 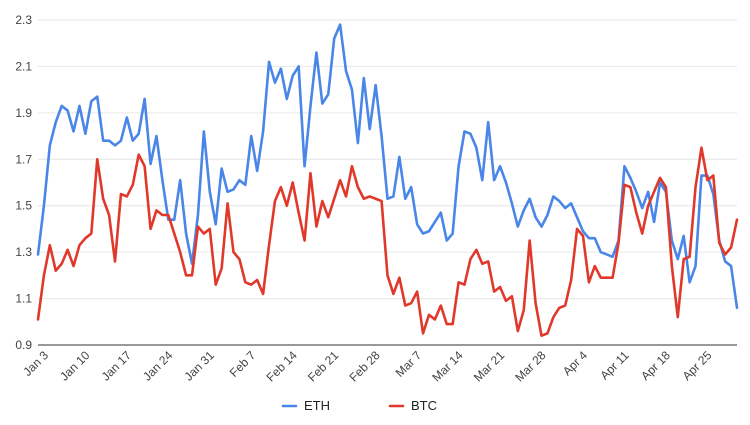 I want to click on legend-item-btc: BTC, so click(x=412, y=405).